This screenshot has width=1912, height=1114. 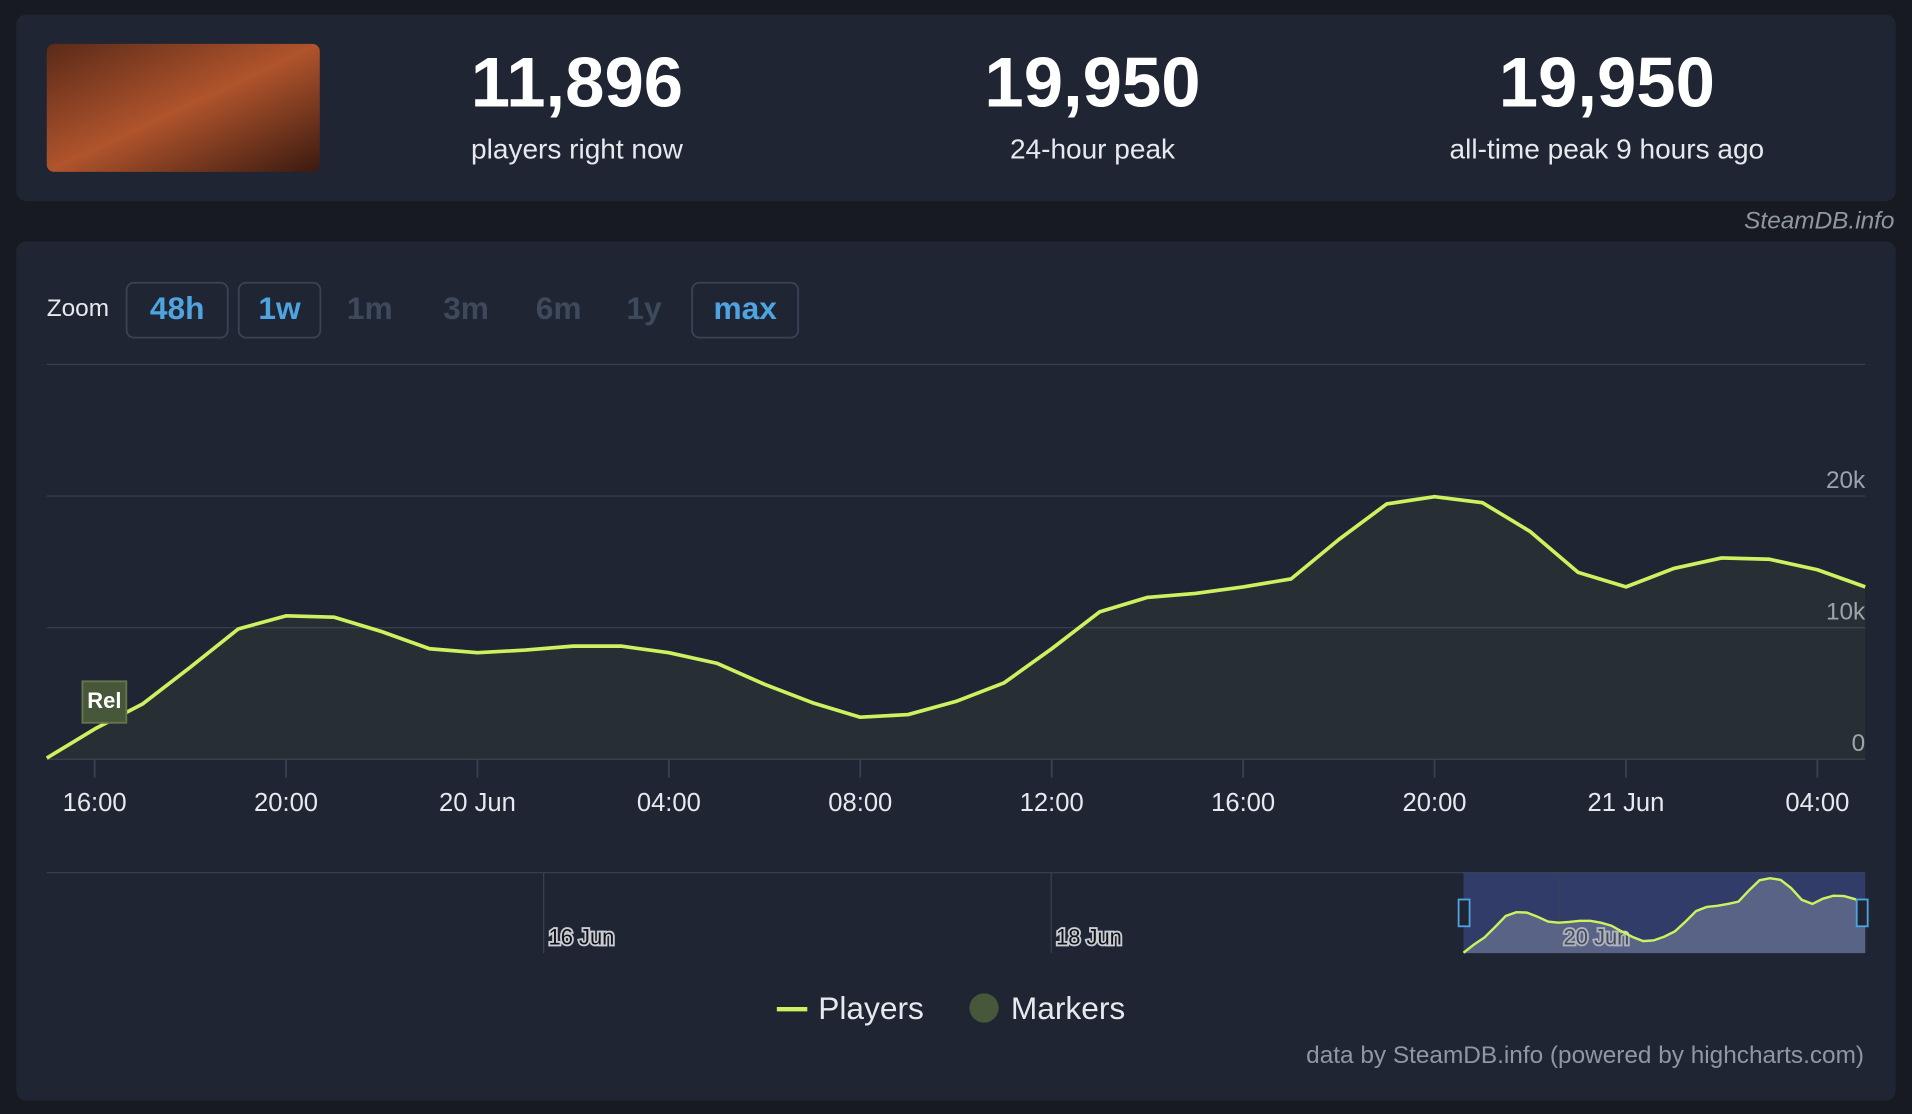 I want to click on navigator-label: 18 Jun, so click(x=1089, y=936).